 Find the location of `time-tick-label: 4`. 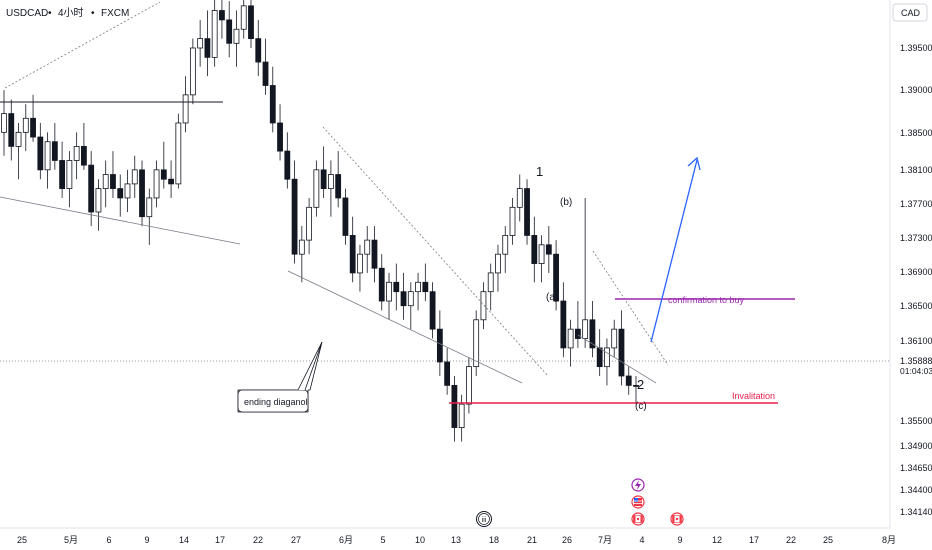

time-tick-label: 4 is located at coordinates (641, 540).